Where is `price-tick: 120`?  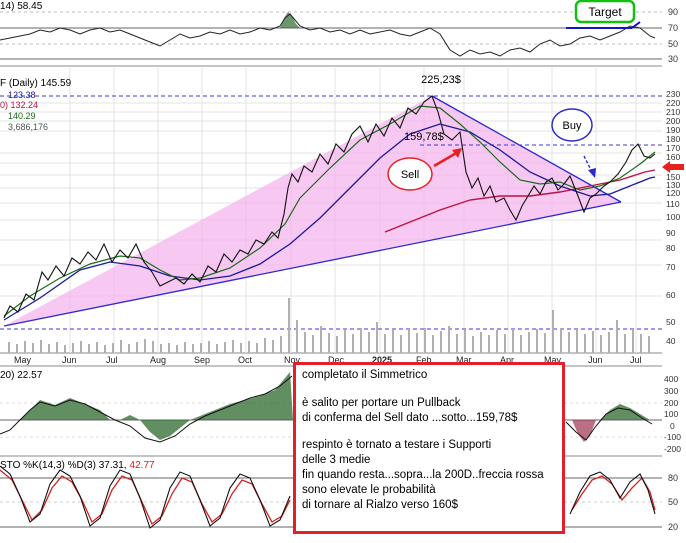
price-tick: 120 is located at coordinates (673, 193).